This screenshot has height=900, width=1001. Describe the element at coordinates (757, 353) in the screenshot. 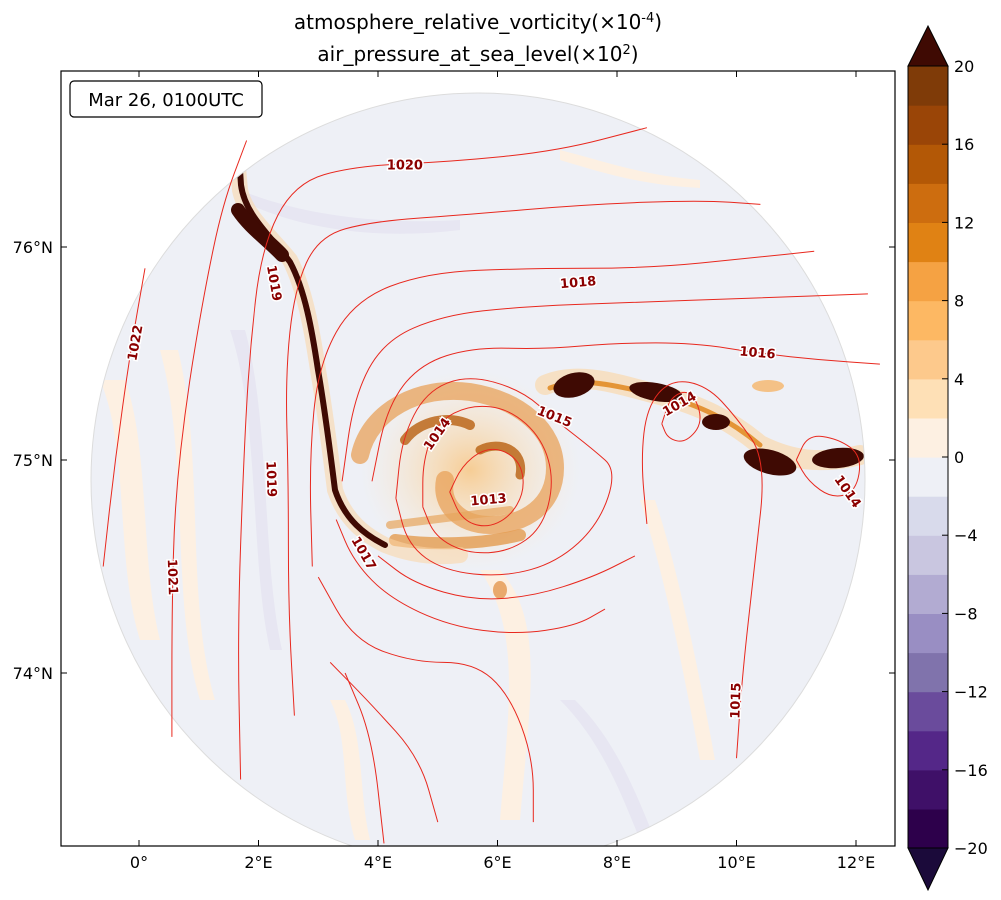

I see `isobar-label: 1016` at that location.